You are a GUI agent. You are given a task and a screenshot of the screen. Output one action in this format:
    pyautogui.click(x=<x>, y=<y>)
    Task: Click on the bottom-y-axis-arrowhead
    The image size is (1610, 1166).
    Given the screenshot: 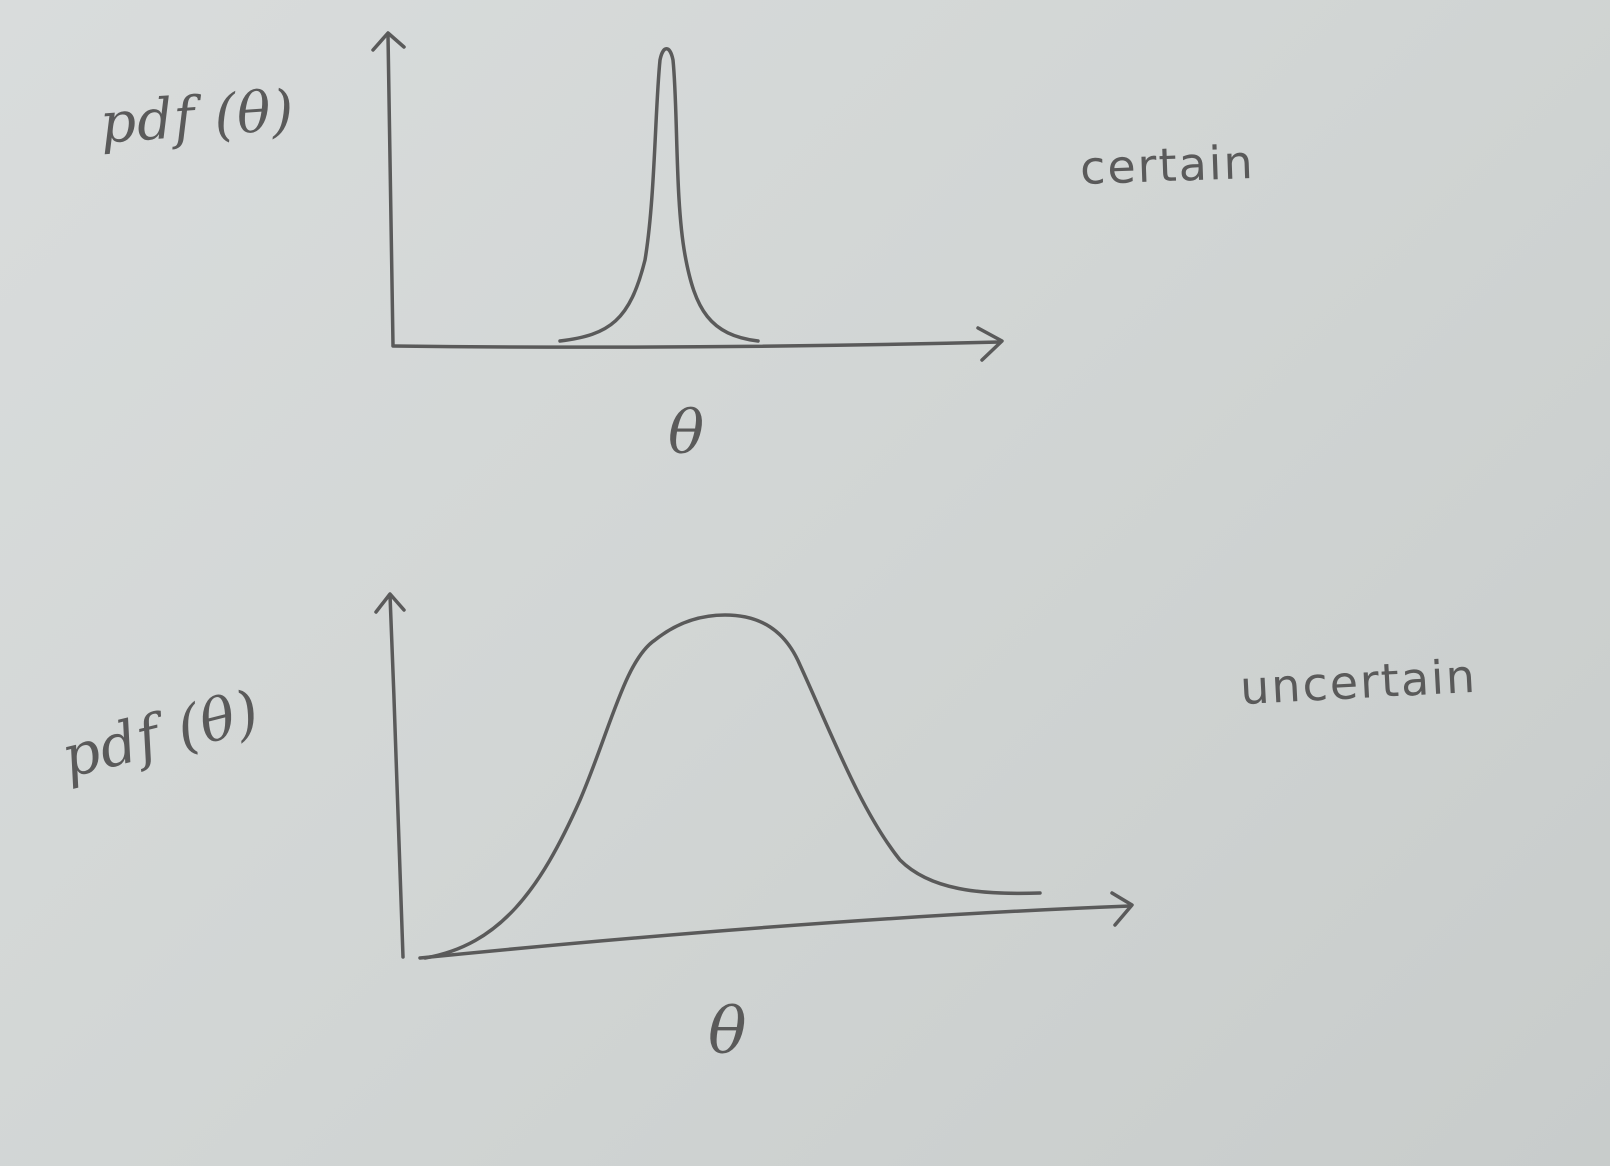 What is the action you would take?
    pyautogui.click(x=390, y=603)
    